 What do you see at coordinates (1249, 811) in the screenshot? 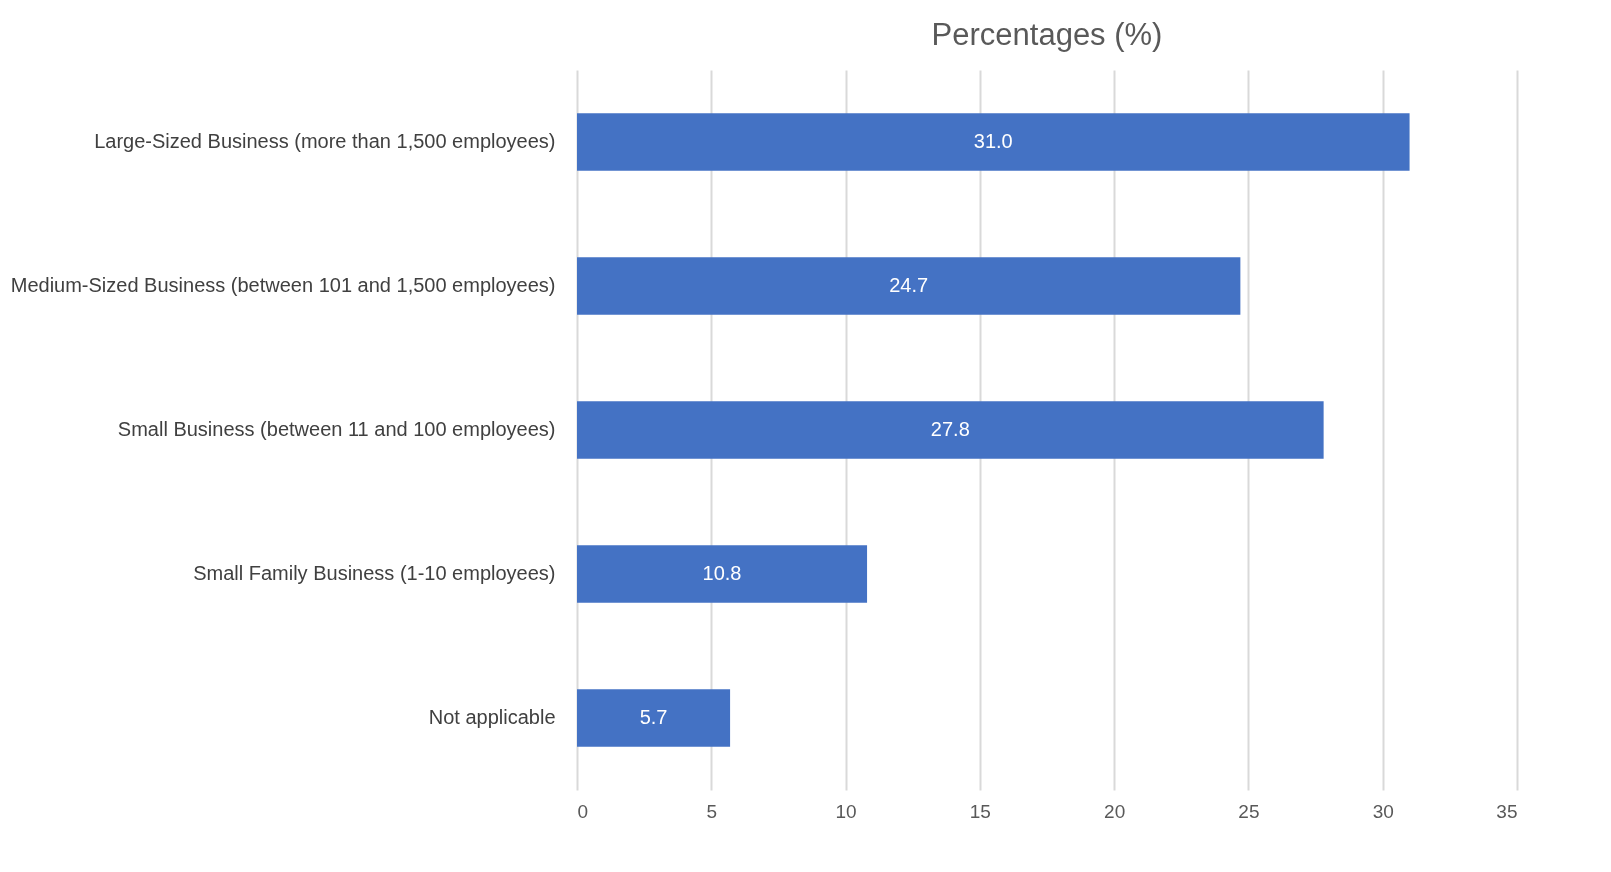
I see `x-tick-label: 25` at bounding box center [1249, 811].